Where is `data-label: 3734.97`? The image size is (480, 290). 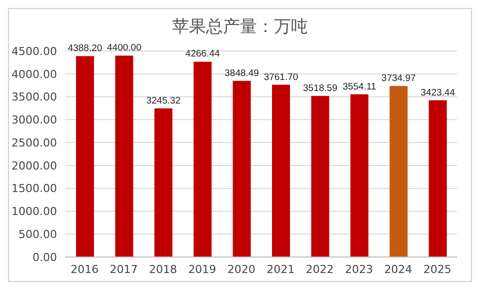
data-label: 3734.97 is located at coordinates (398, 78).